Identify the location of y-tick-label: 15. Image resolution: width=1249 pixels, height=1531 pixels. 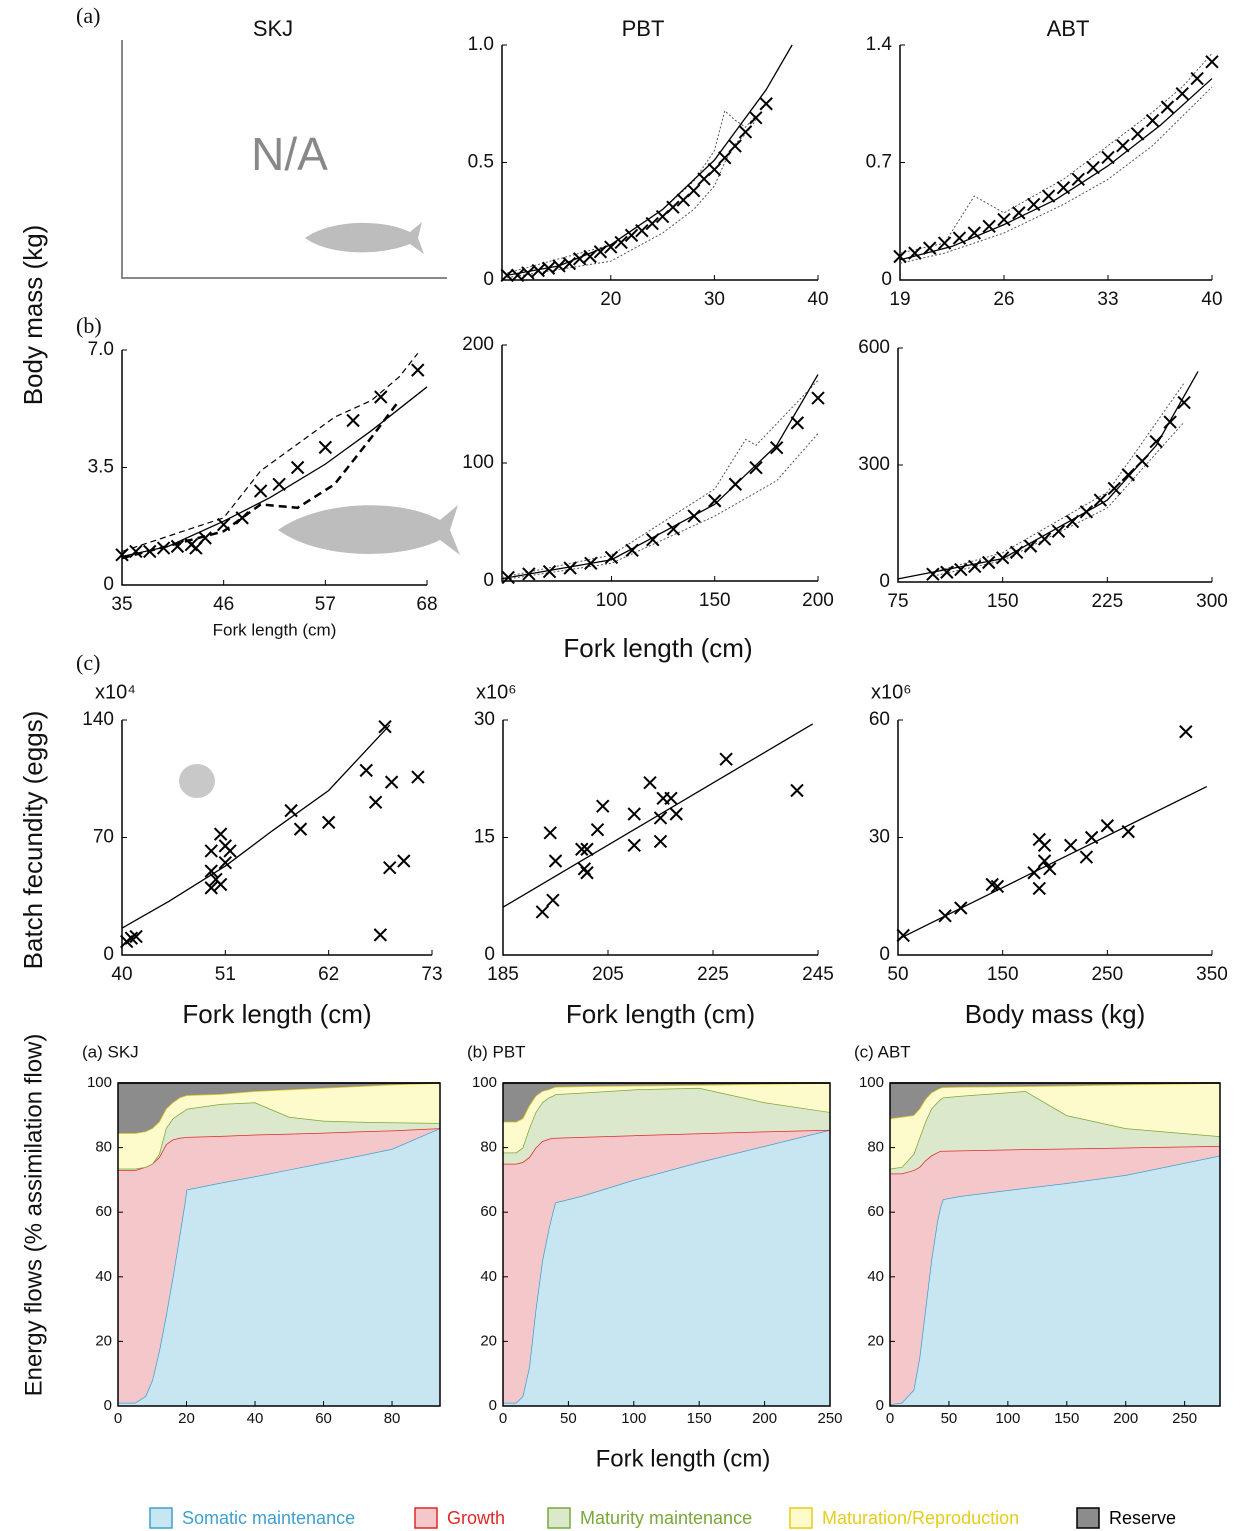
(484, 837).